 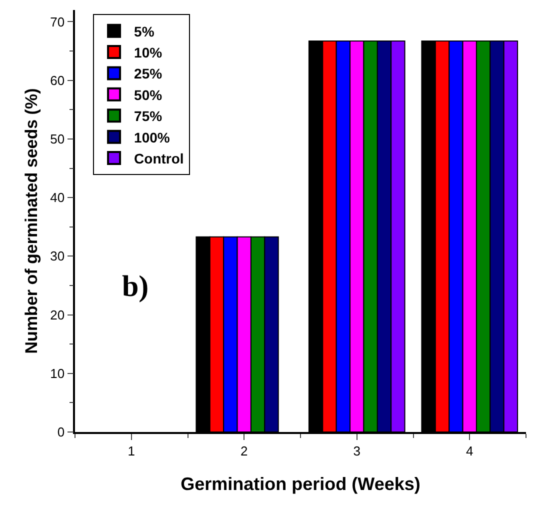 What do you see at coordinates (152, 137) in the screenshot?
I see `legend-label: 100%` at bounding box center [152, 137].